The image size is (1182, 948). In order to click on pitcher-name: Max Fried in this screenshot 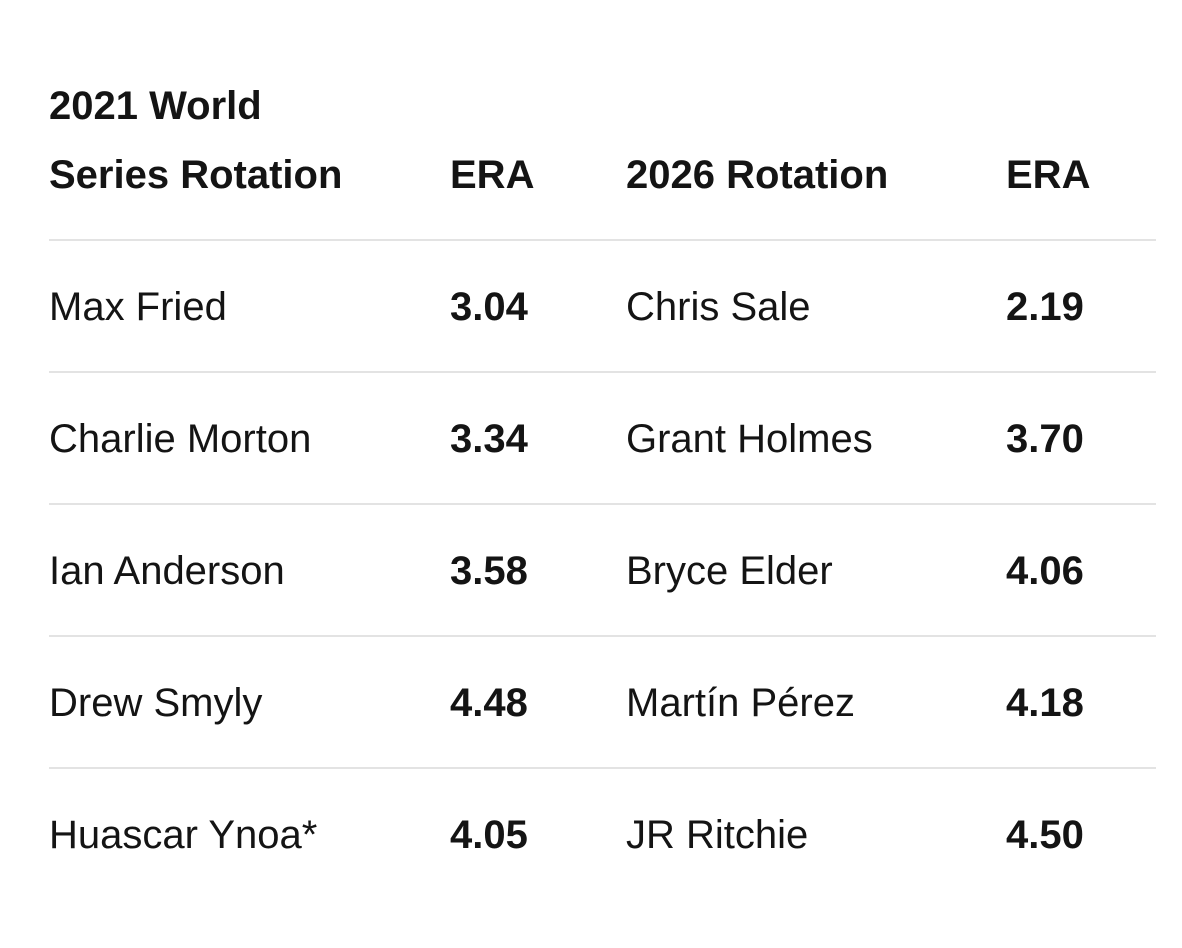, I will do `click(138, 307)`.